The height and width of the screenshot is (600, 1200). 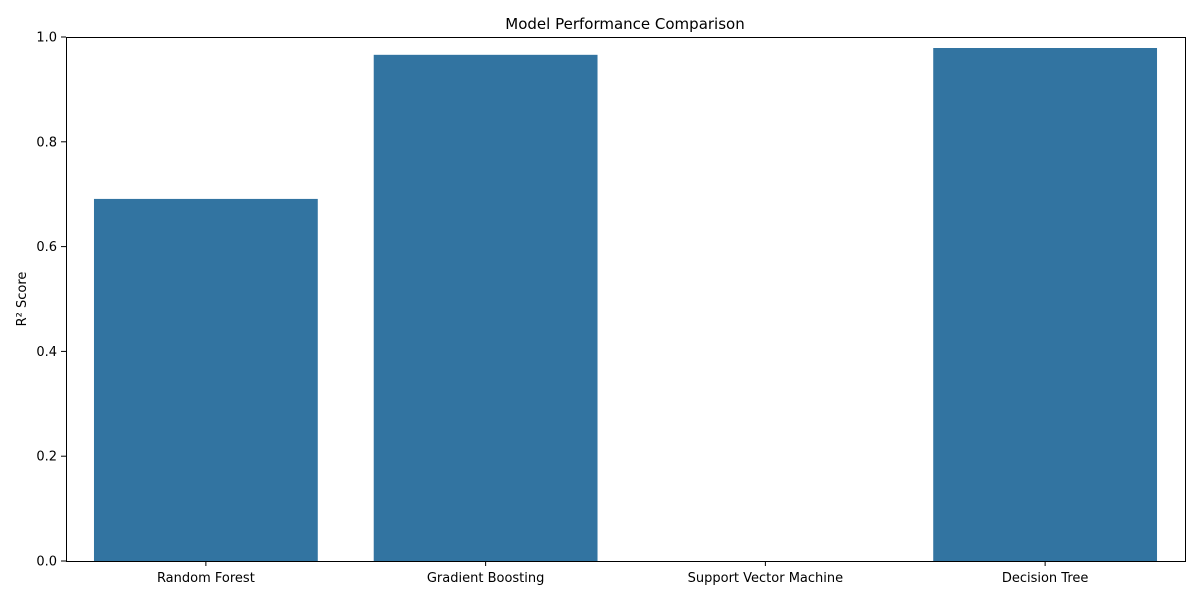 I want to click on y-axis-label: R² Score, so click(x=22, y=299).